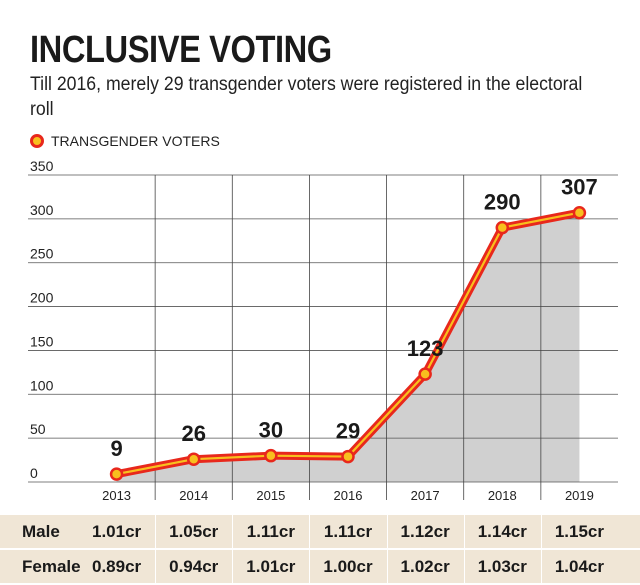 The height and width of the screenshot is (585, 640). I want to click on table-row-label: Male, so click(41, 531).